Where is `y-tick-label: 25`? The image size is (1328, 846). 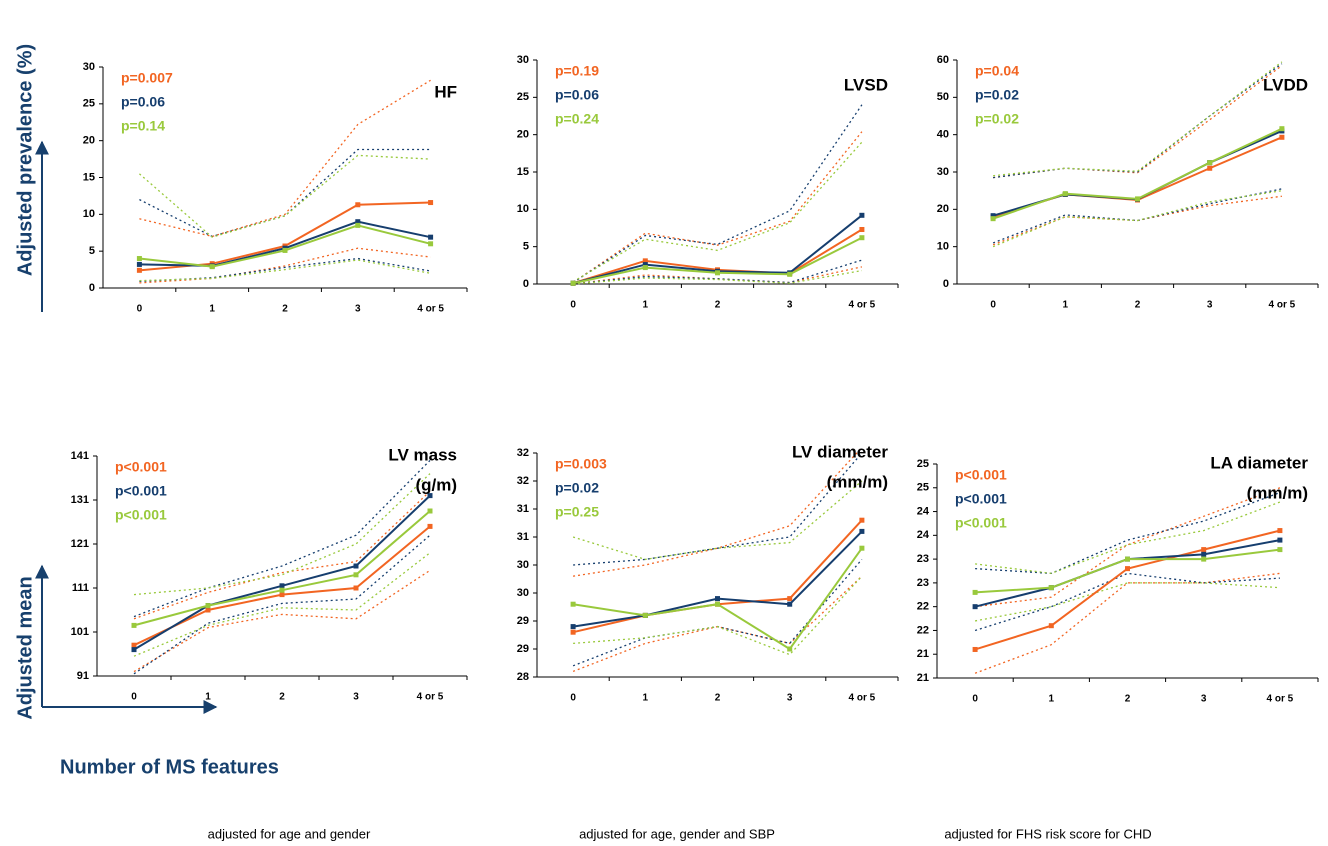
y-tick-label: 25 is located at coordinates (89, 104).